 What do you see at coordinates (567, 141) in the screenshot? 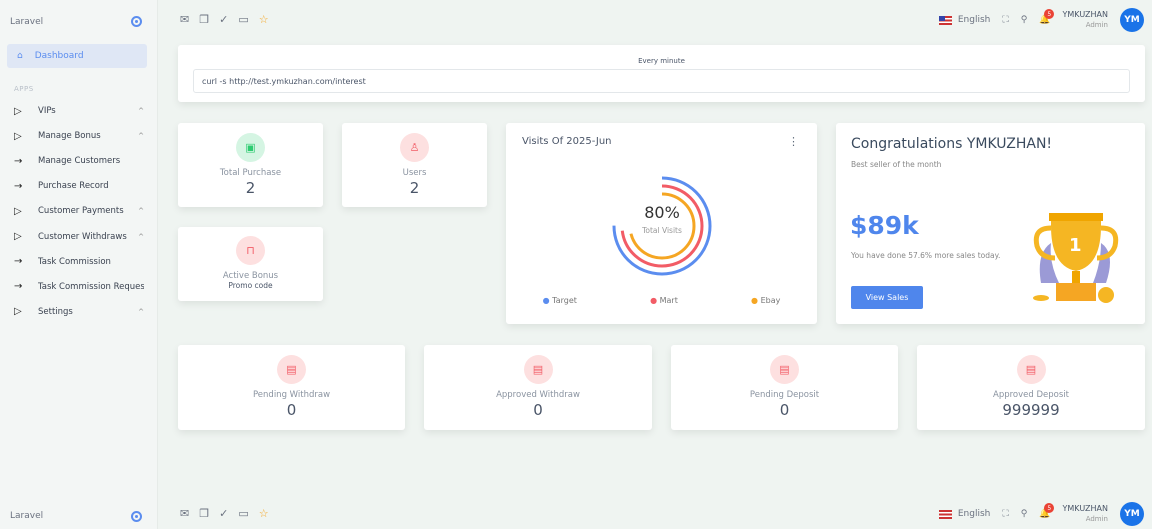
I see `chart-title: Visits Of 2025-Jun` at bounding box center [567, 141].